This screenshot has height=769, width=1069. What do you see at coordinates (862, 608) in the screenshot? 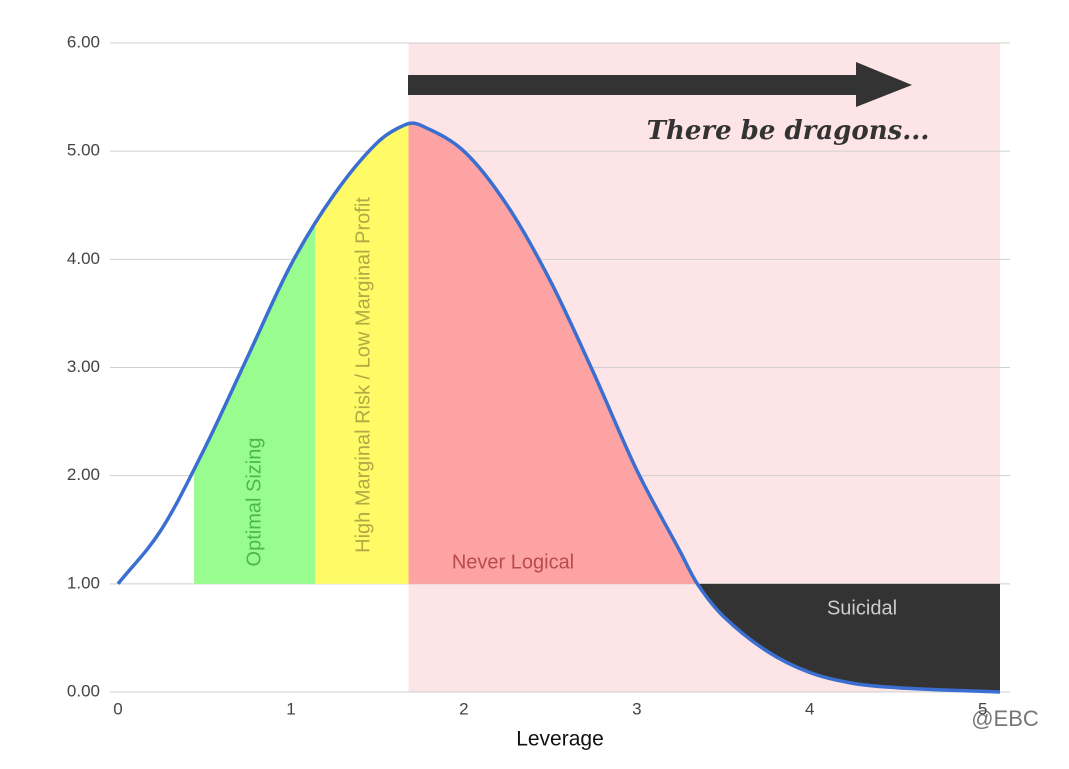
I see `region-label: Suicidal` at bounding box center [862, 608].